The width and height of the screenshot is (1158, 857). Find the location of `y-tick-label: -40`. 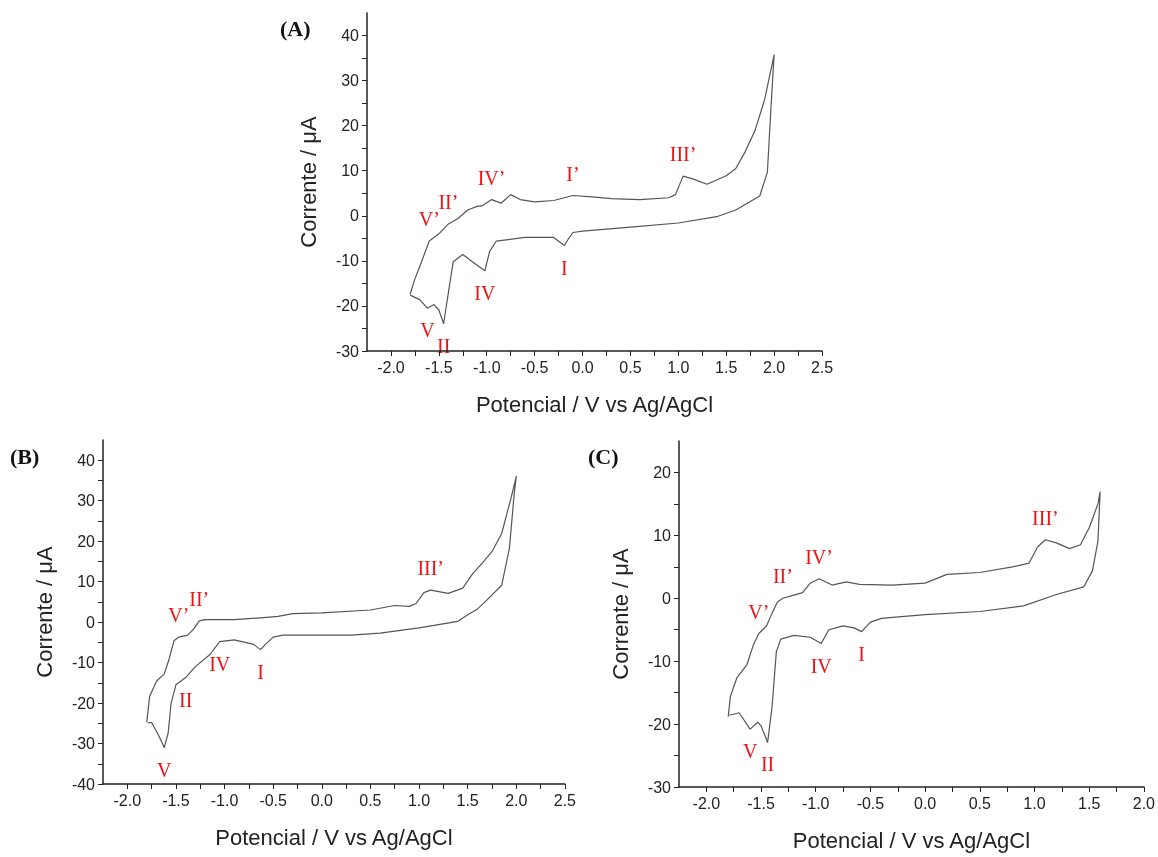

y-tick-label: -40 is located at coordinates (83, 784).